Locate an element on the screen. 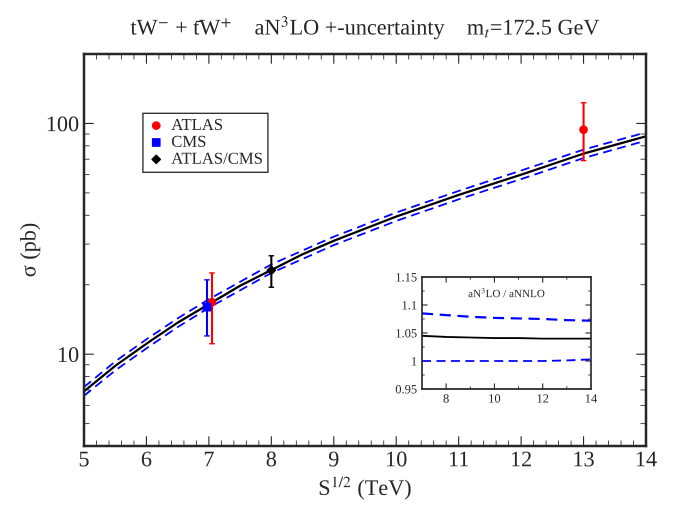  legend-label: ATLAS/CMS is located at coordinates (216, 158).